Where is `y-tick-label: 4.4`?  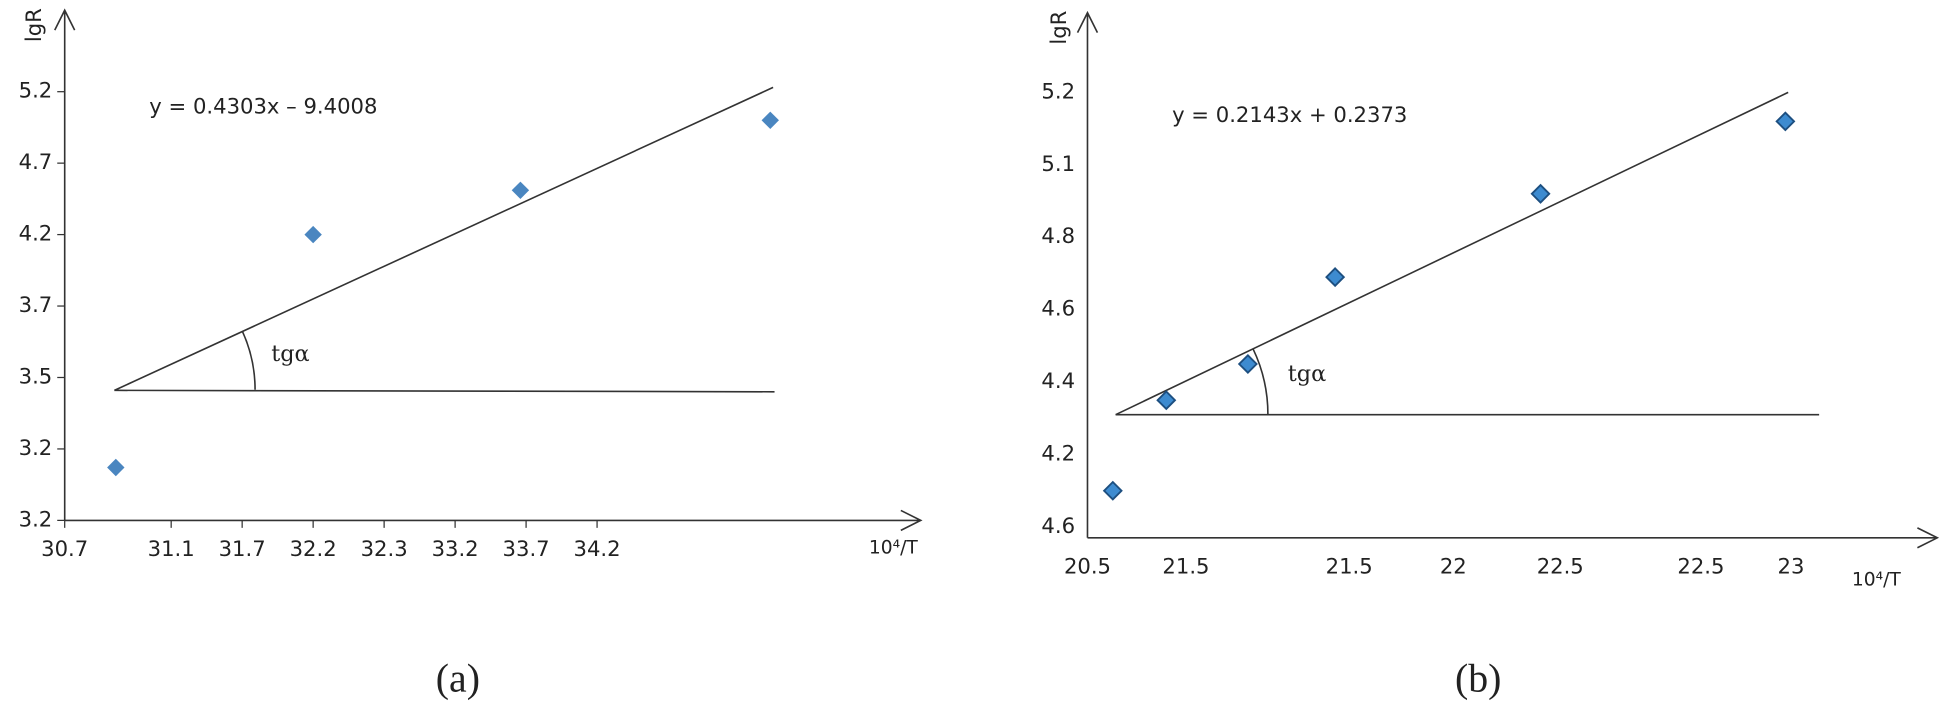 y-tick-label: 4.4 is located at coordinates (1058, 380).